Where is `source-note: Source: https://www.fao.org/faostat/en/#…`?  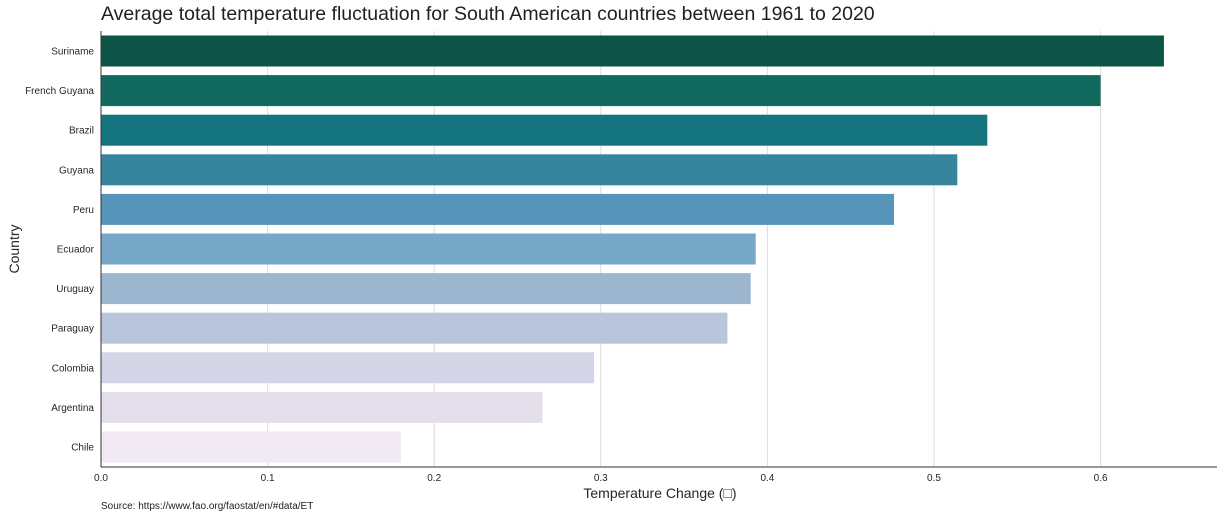 source-note: Source: https://www.fao.org/faostat/en/#… is located at coordinates (207, 506).